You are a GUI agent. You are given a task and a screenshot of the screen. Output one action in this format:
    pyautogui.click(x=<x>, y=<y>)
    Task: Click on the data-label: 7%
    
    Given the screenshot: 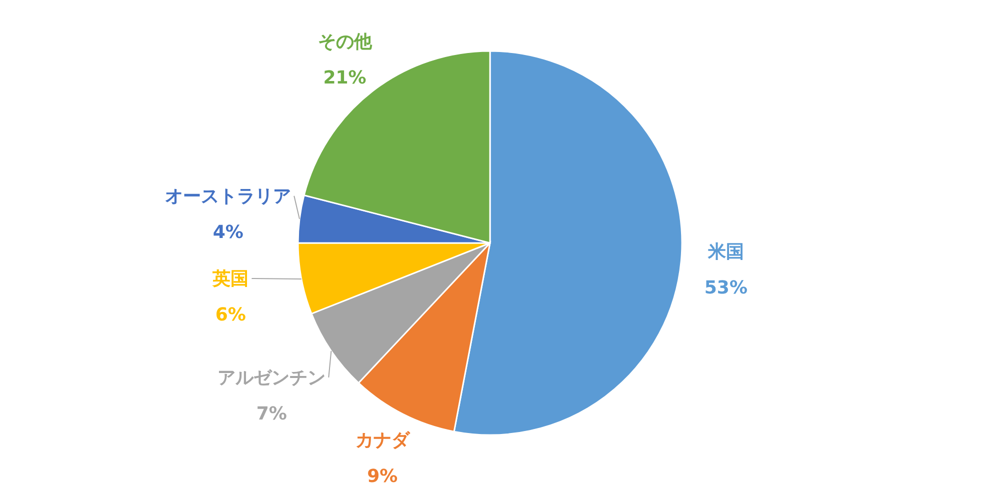 What is the action you would take?
    pyautogui.click(x=271, y=413)
    